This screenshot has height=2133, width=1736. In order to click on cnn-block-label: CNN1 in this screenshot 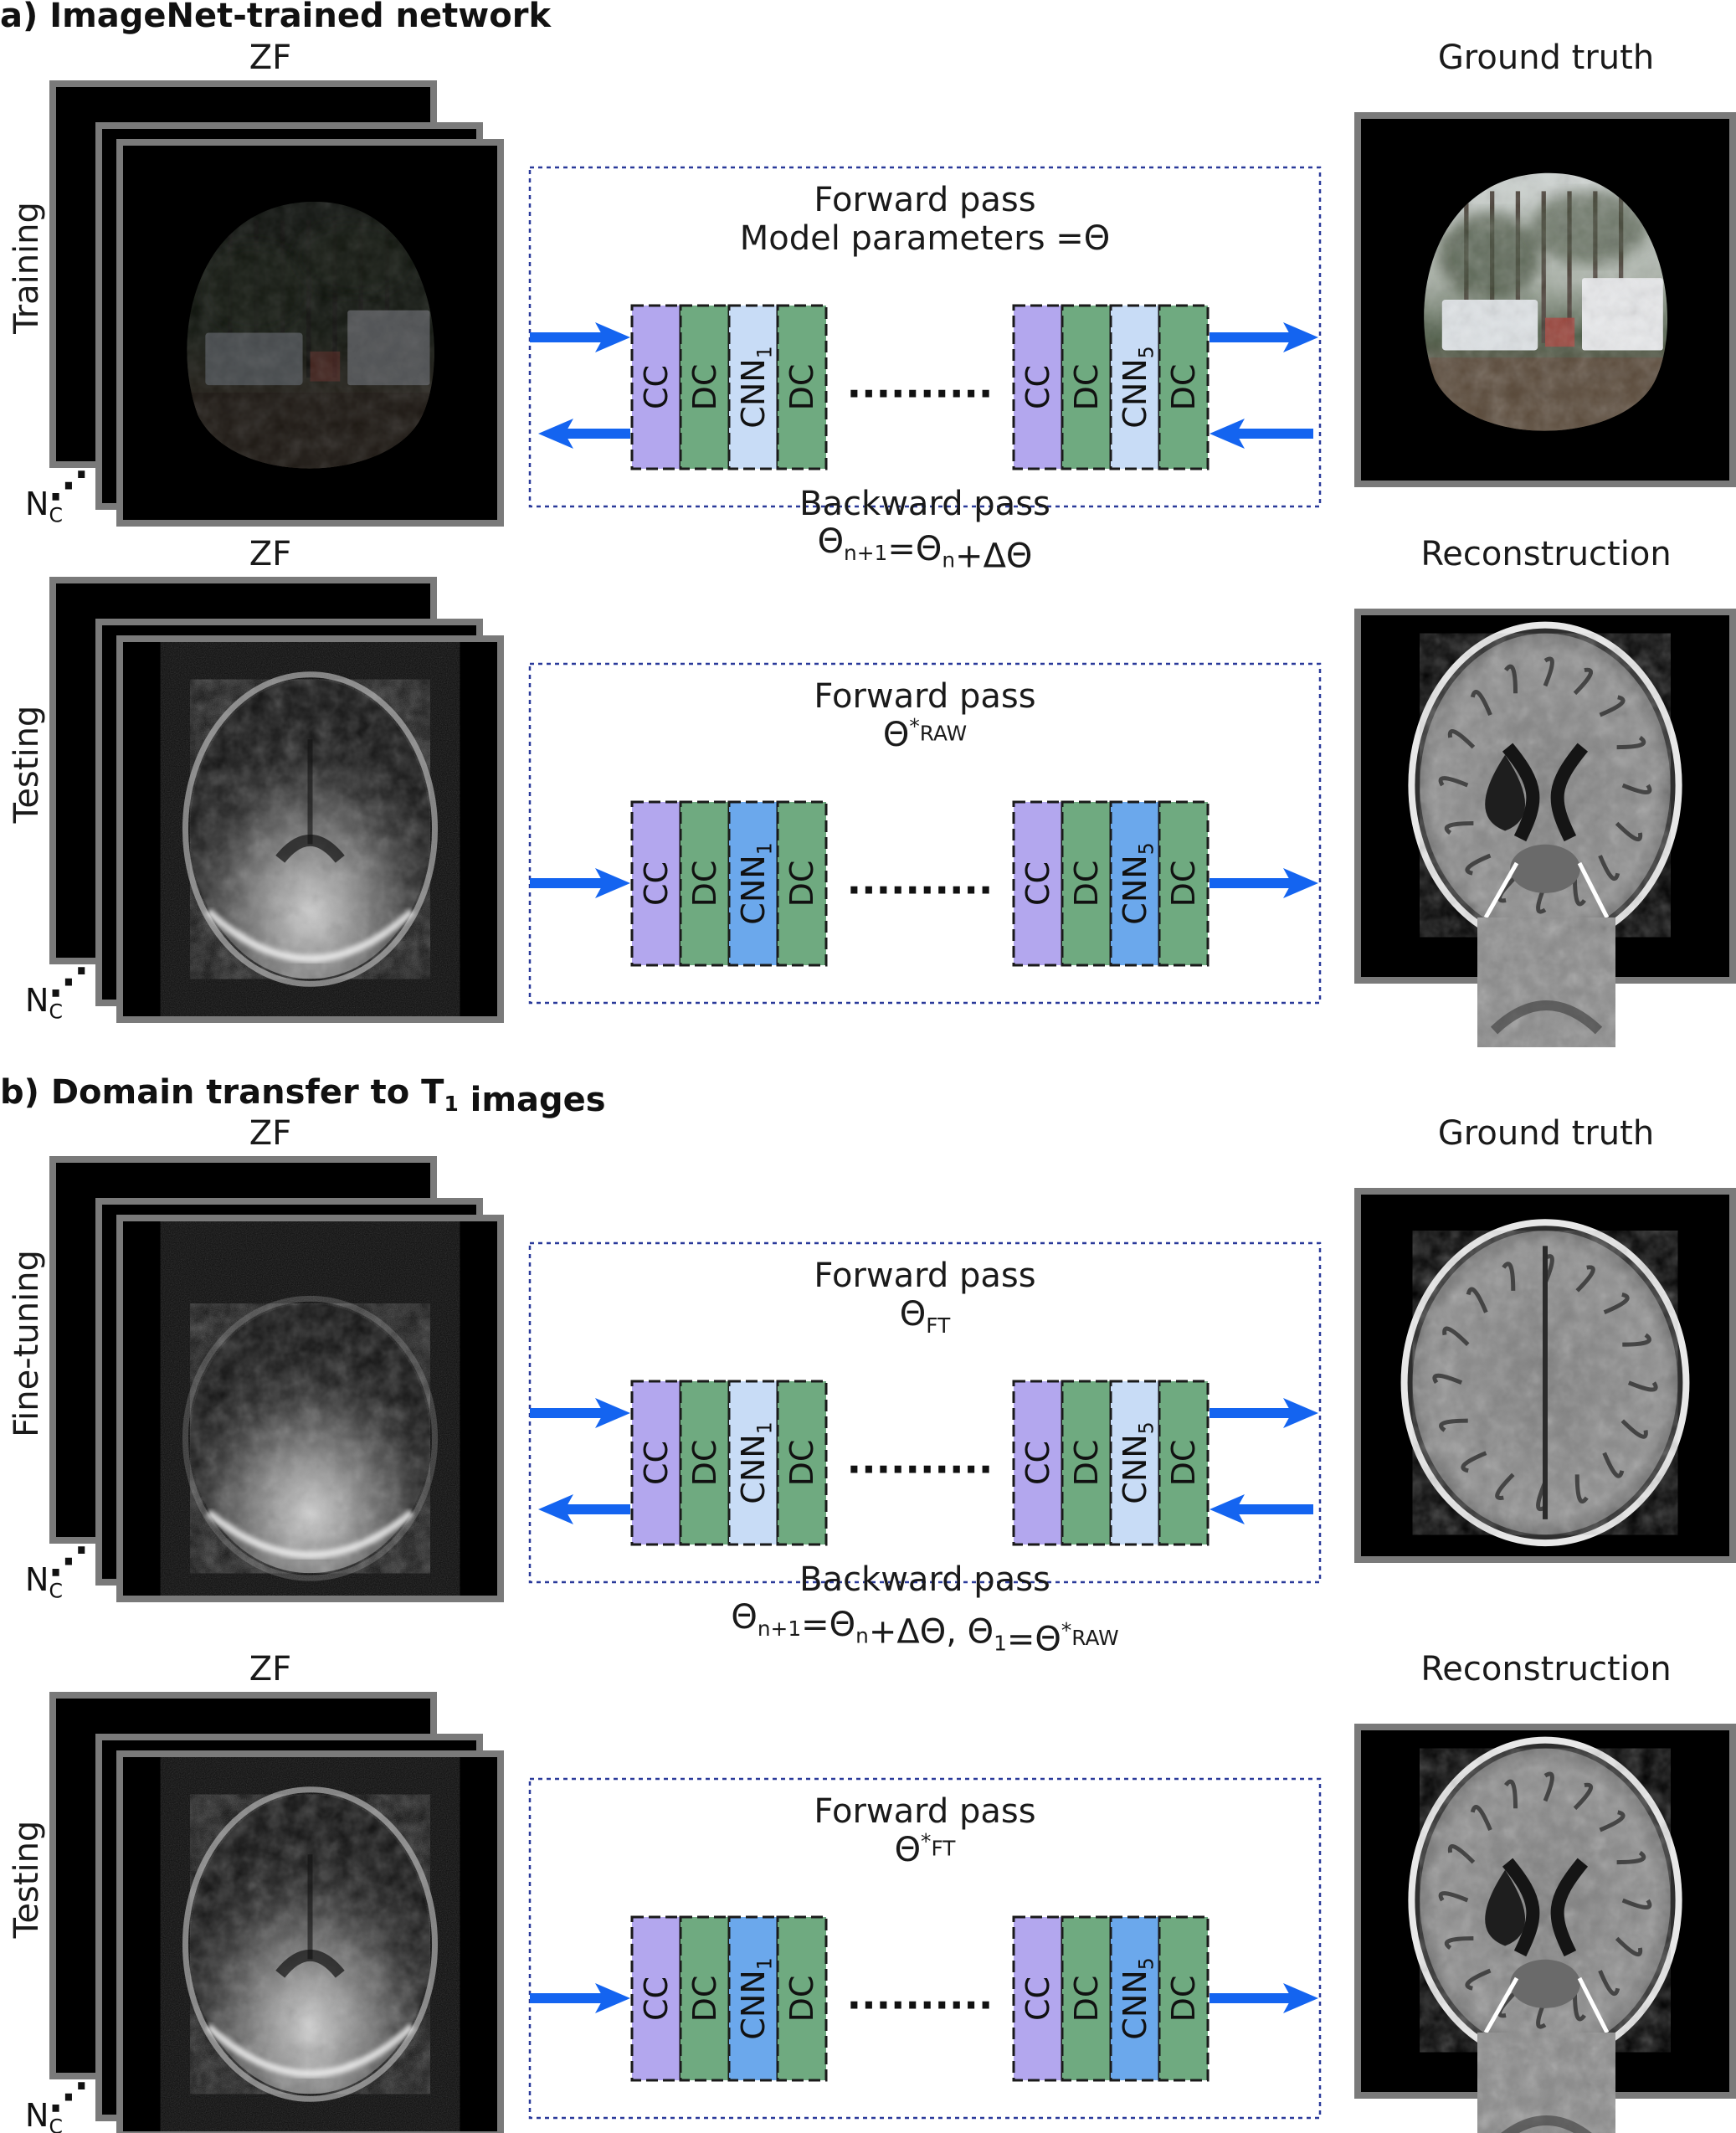, I will do `click(755, 387)`.